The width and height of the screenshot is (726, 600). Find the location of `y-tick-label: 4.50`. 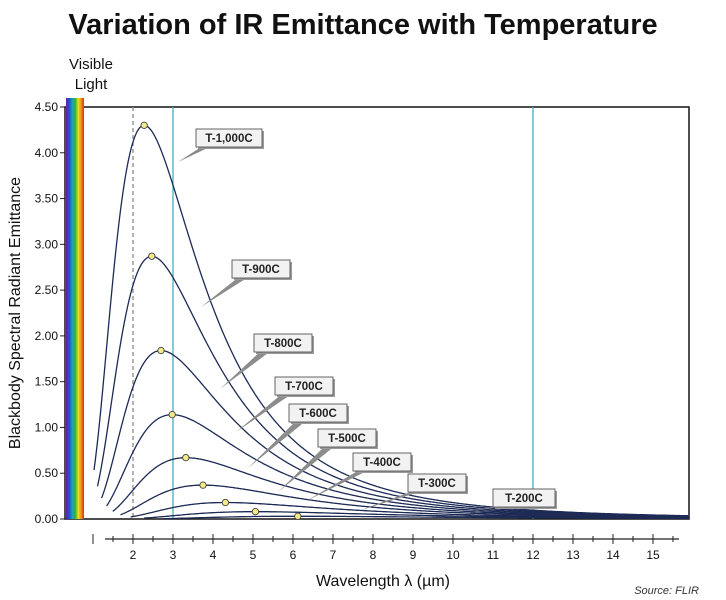

y-tick-label: 4.50 is located at coordinates (47, 107).